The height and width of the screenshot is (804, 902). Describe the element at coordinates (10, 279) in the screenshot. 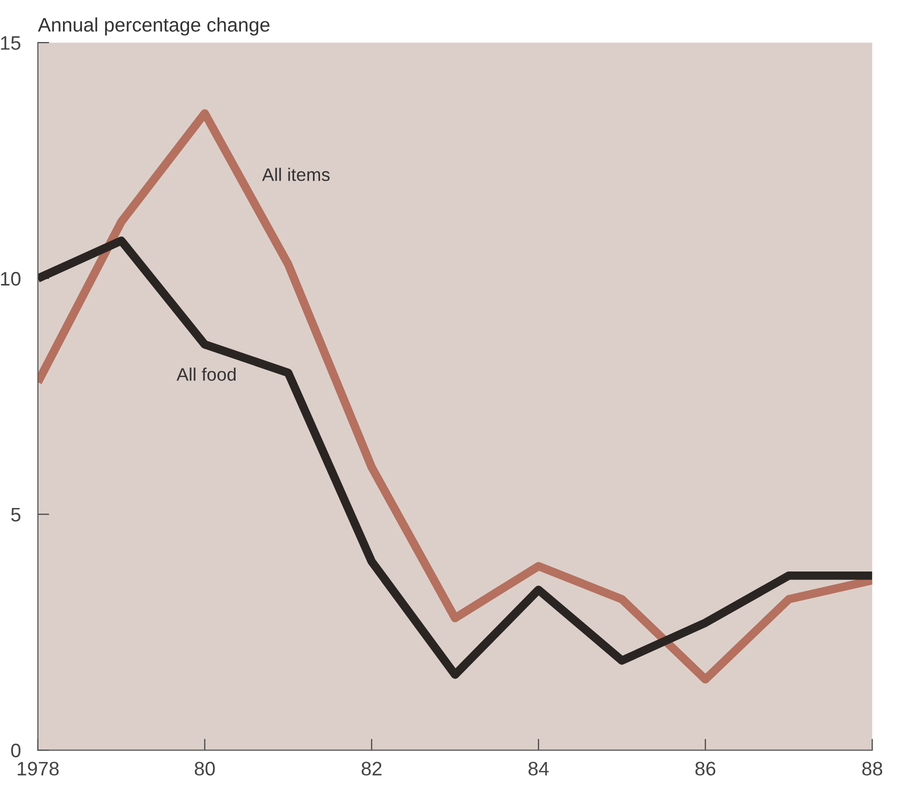

I see `y-tick-label: 10` at that location.